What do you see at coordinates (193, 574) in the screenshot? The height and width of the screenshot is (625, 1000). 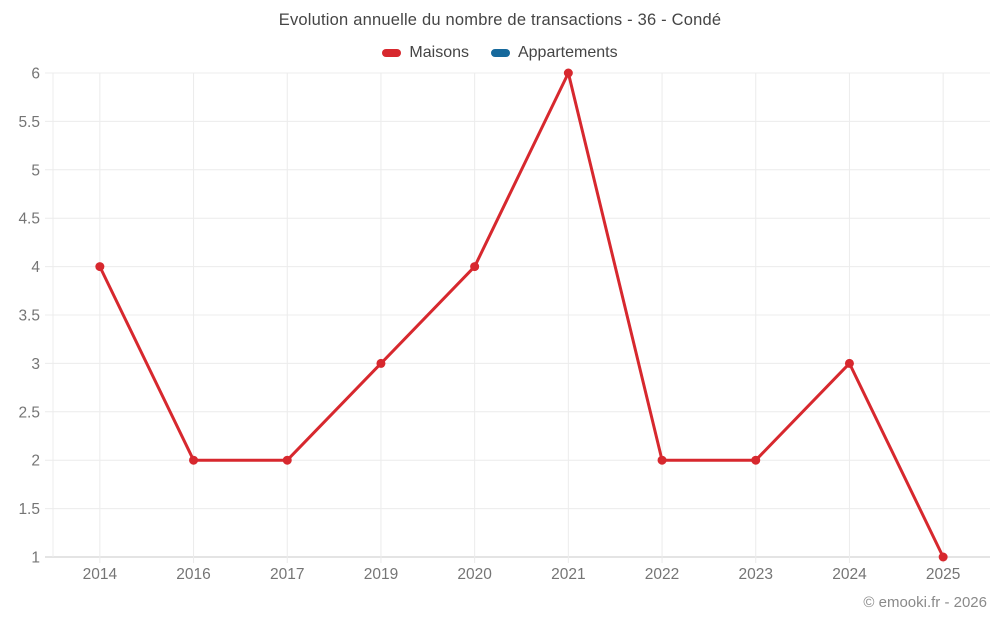 I see `x-axis-tick-label: 2016` at bounding box center [193, 574].